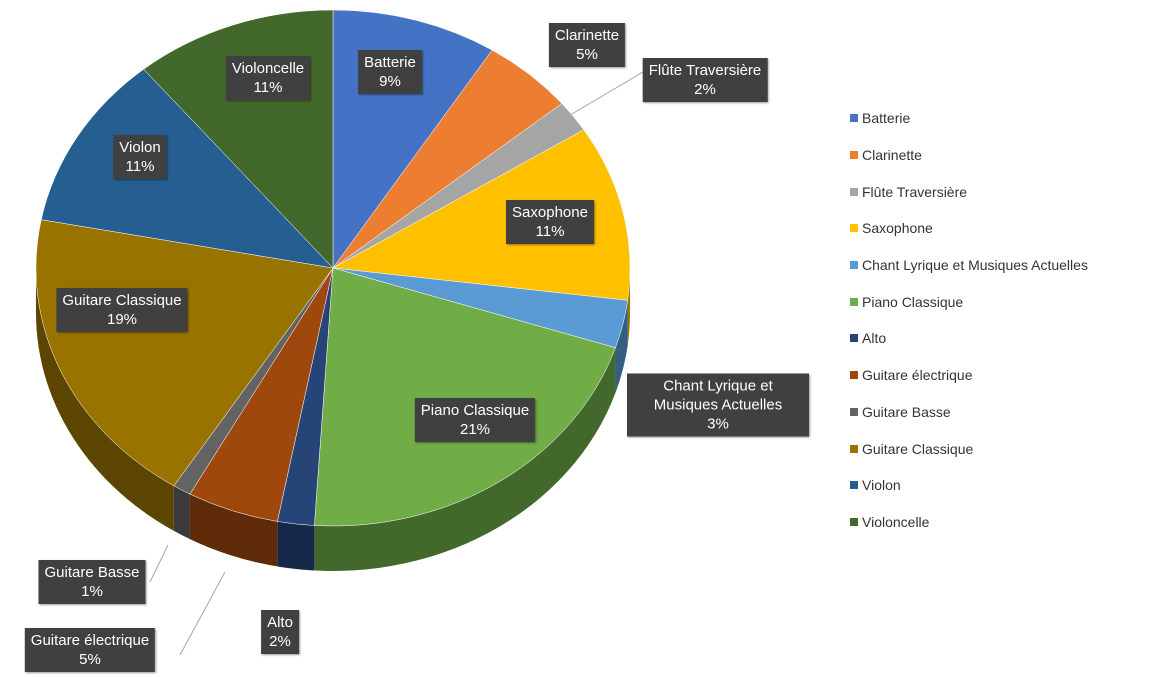 The height and width of the screenshot is (678, 1163). Describe the element at coordinates (874, 338) in the screenshot. I see `legend-label: Alto` at that location.